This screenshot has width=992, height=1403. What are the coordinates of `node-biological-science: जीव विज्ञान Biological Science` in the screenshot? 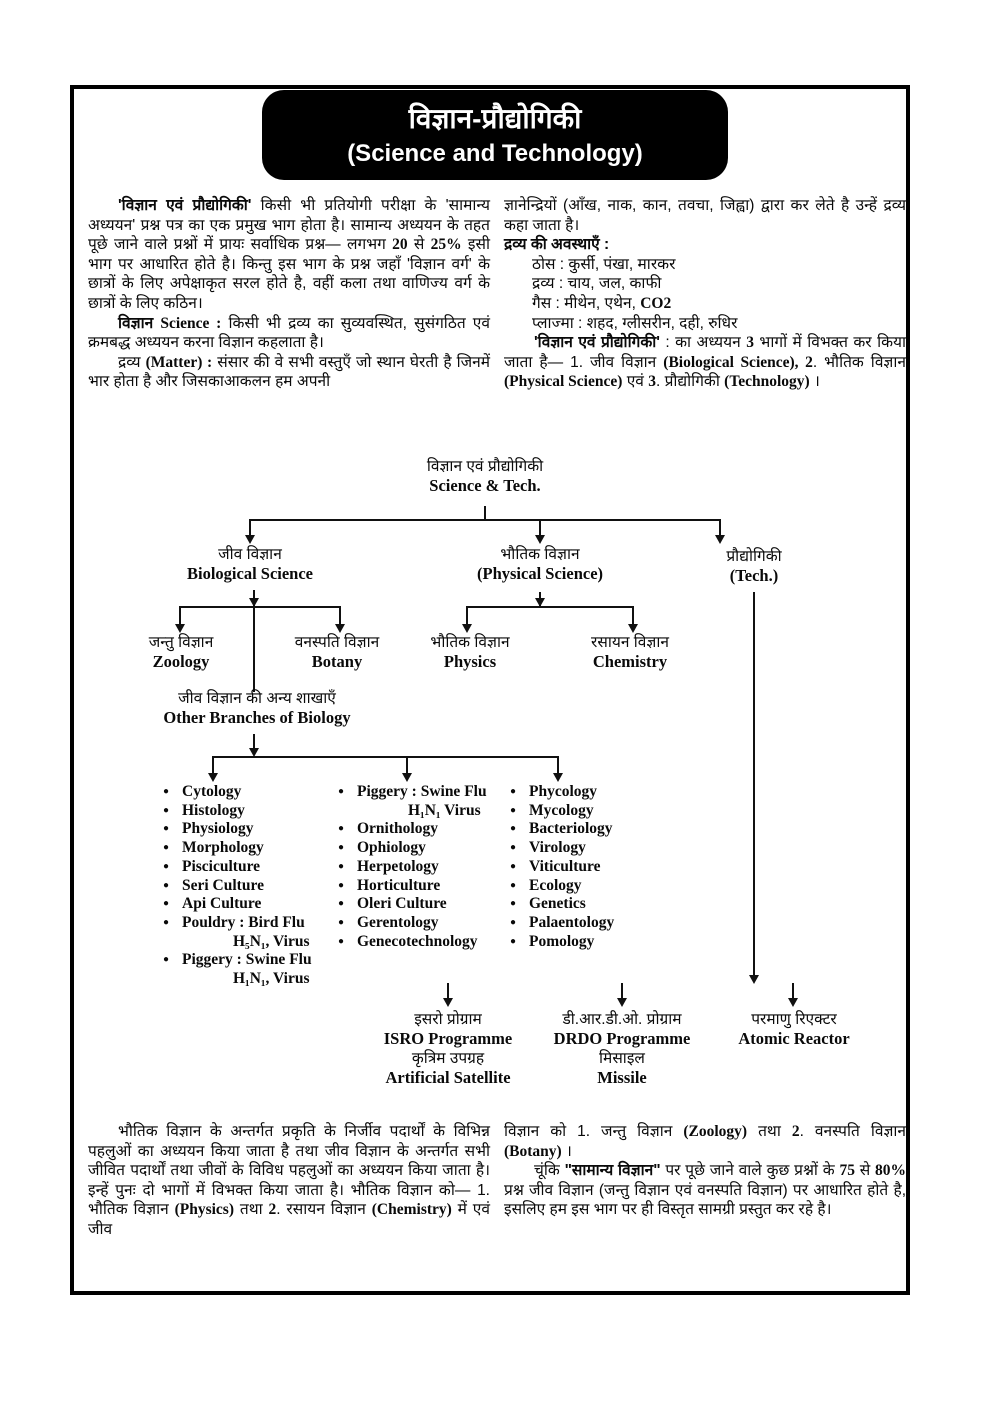 It's located at (250, 564).